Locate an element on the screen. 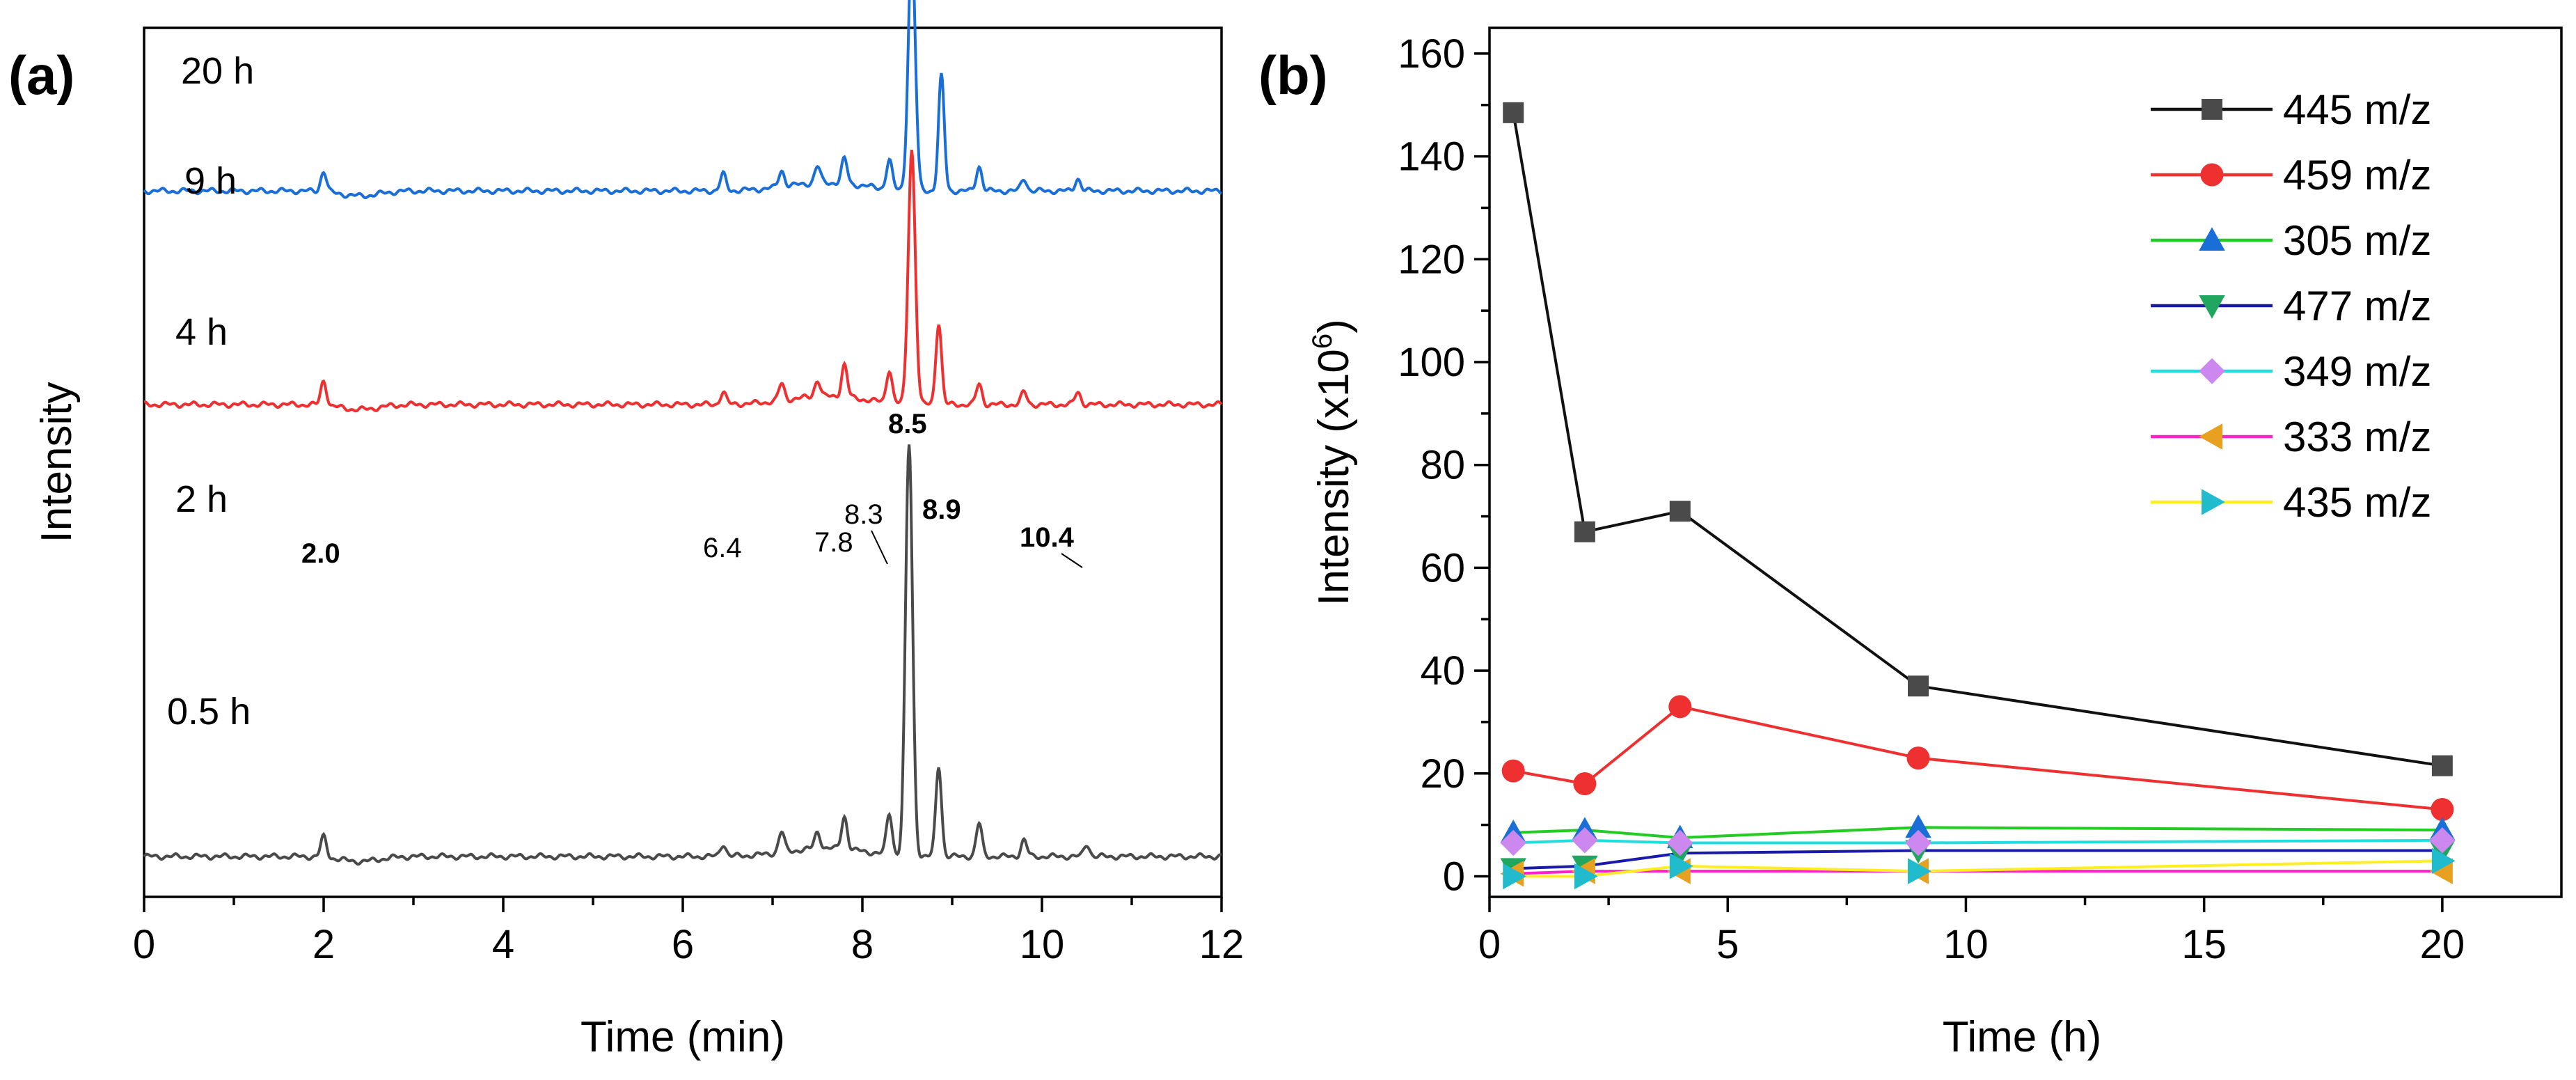 The image size is (2576, 1080). panel-a-y-axis-title: Intensity is located at coordinates (57, 462).